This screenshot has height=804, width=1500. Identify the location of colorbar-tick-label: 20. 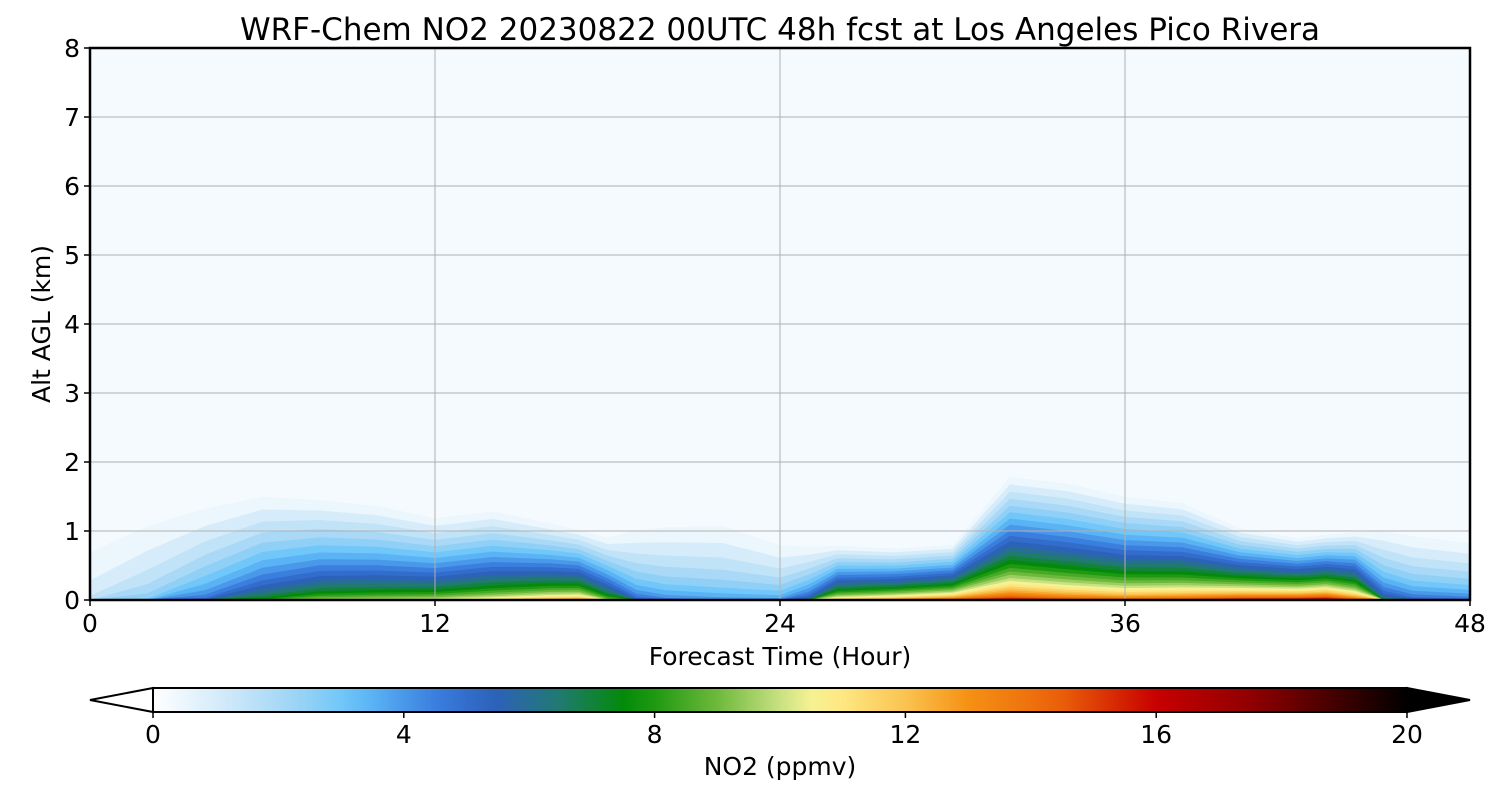
(1407, 734).